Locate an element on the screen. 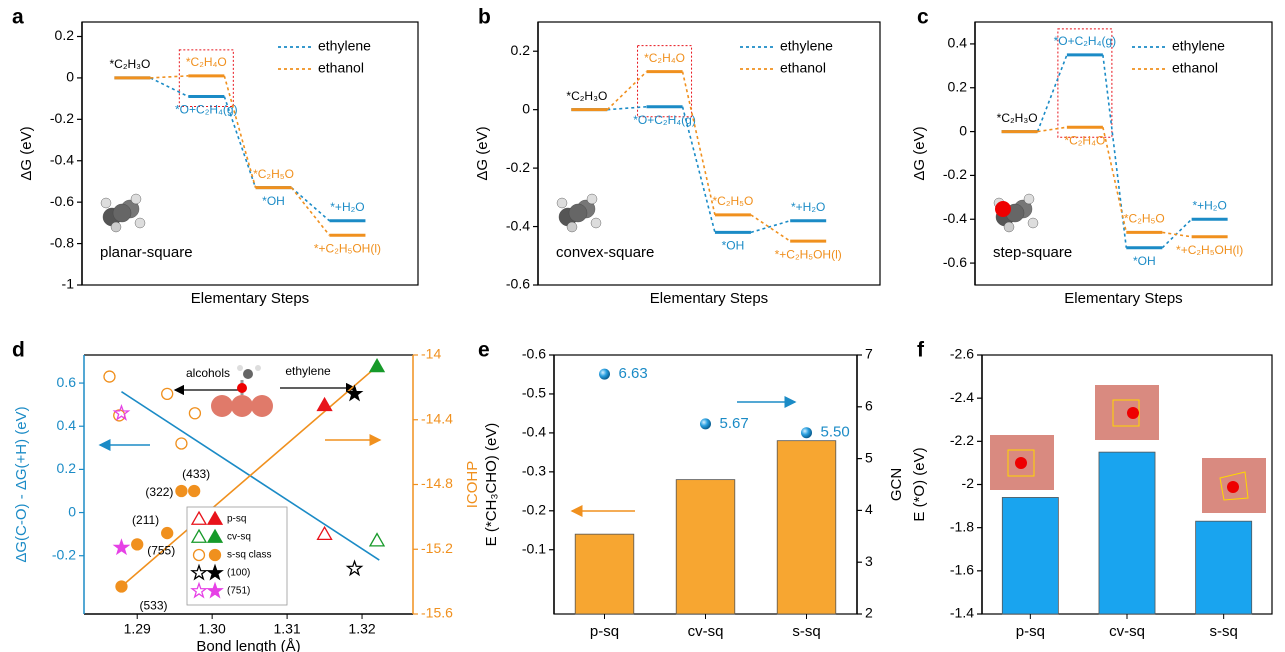  value-label: 6.63 is located at coordinates (633, 373).